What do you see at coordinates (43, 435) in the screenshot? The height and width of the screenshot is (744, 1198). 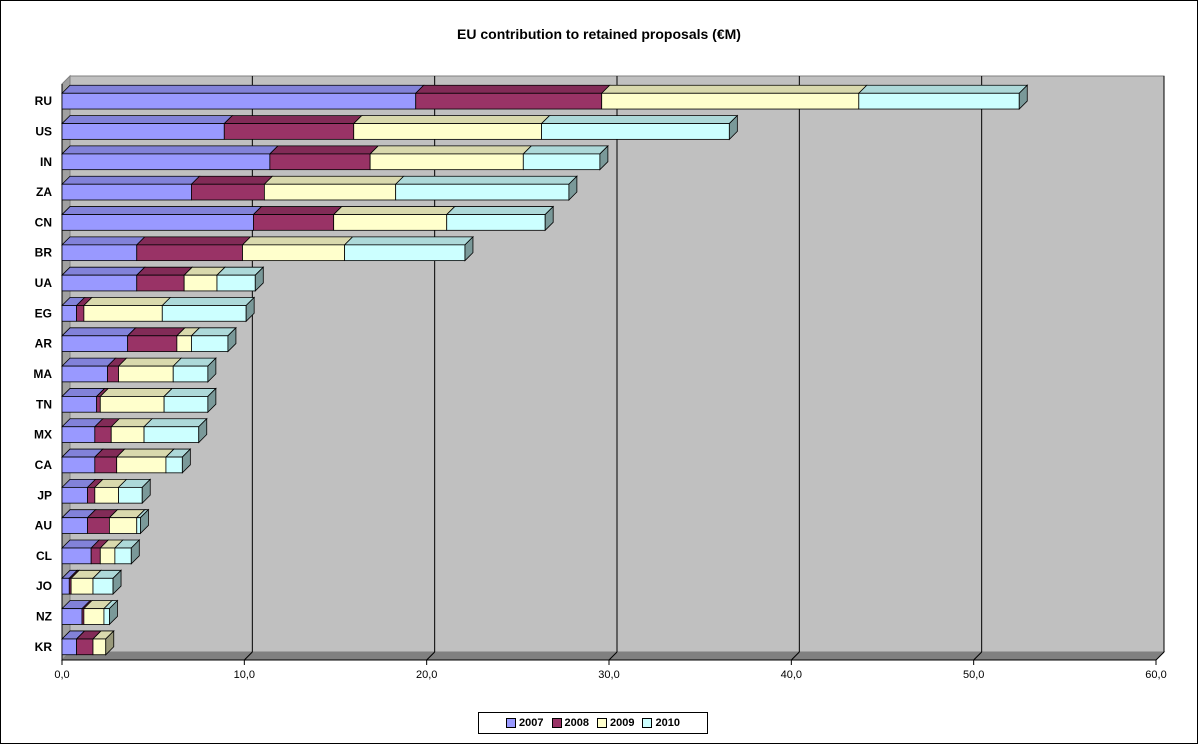 I see `category-label: MX` at bounding box center [43, 435].